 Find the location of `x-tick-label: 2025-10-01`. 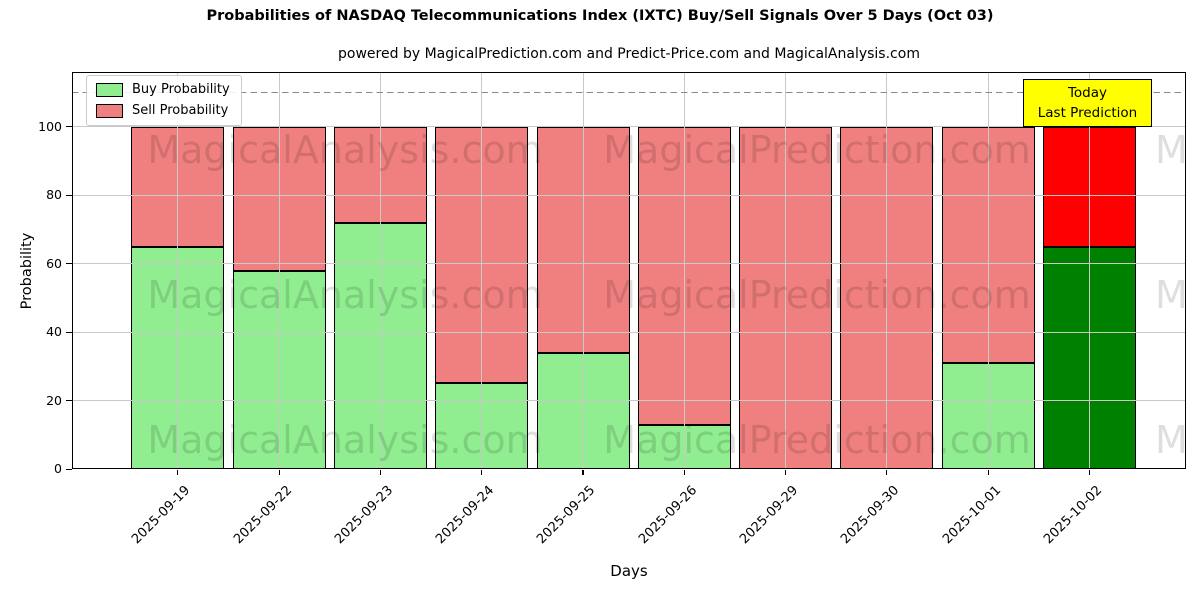

x-tick-label: 2025-10-01 is located at coordinates (971, 515).